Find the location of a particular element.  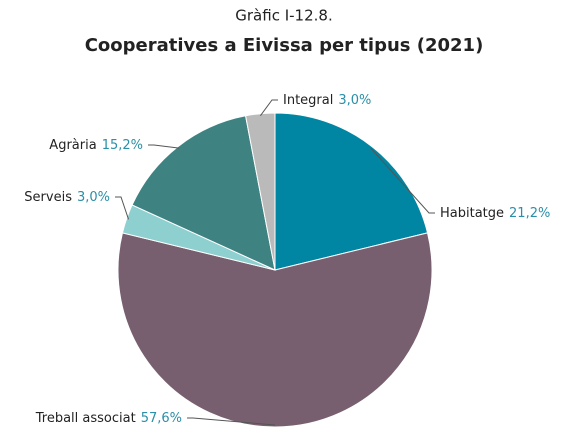

slice-value: 21,2% is located at coordinates (529, 213).